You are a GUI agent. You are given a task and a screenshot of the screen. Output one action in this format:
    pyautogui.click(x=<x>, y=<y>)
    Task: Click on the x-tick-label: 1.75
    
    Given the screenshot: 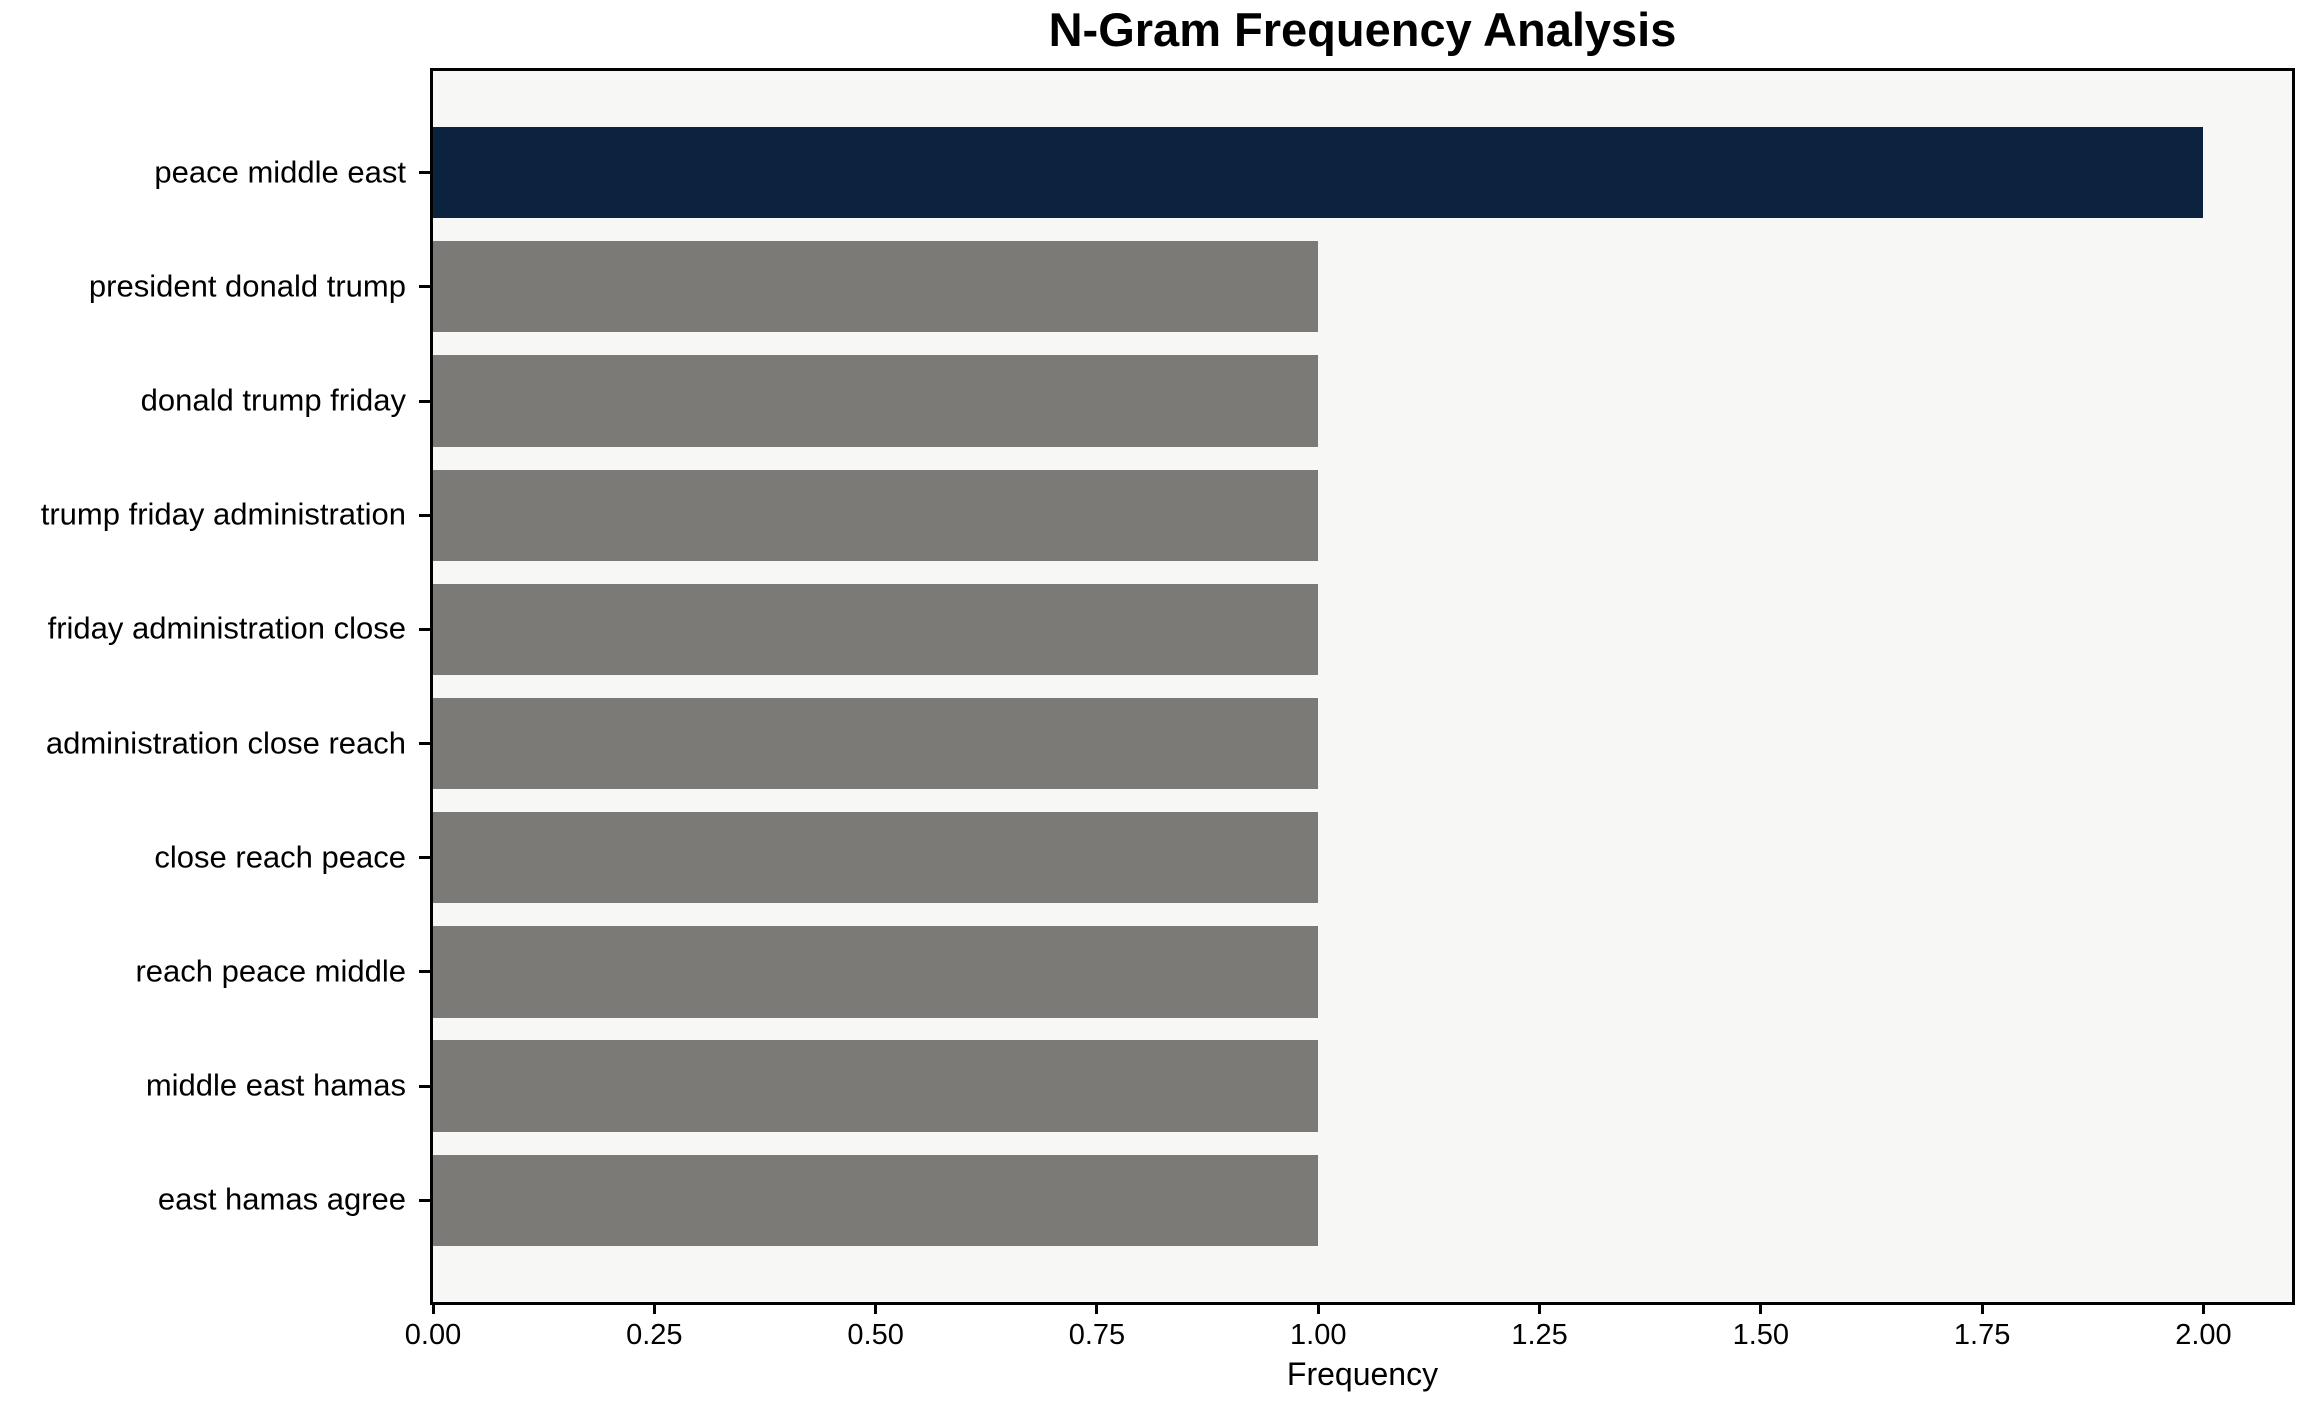 What is the action you would take?
    pyautogui.click(x=1982, y=1335)
    